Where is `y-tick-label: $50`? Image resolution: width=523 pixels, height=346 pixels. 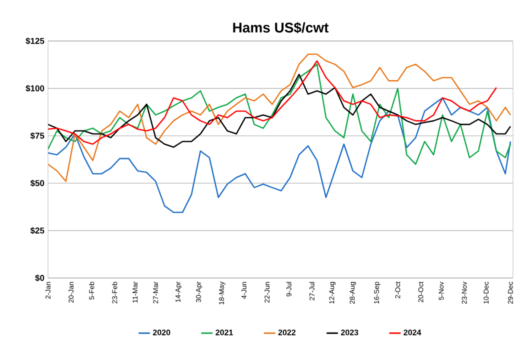
y-tick-label: $50 is located at coordinates (37, 183).